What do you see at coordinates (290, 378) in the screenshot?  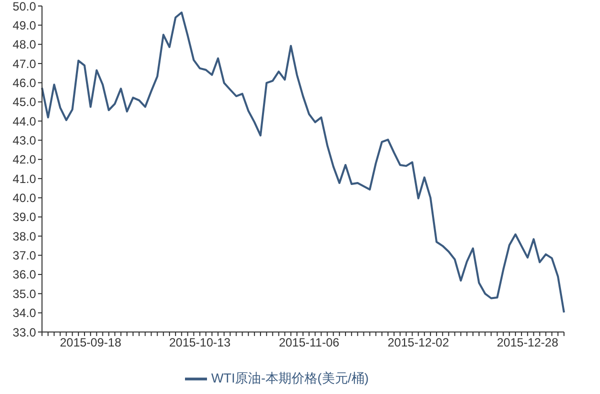 I see `legend-label: WTI原油-本期价格(美元/桶)` at bounding box center [290, 378].